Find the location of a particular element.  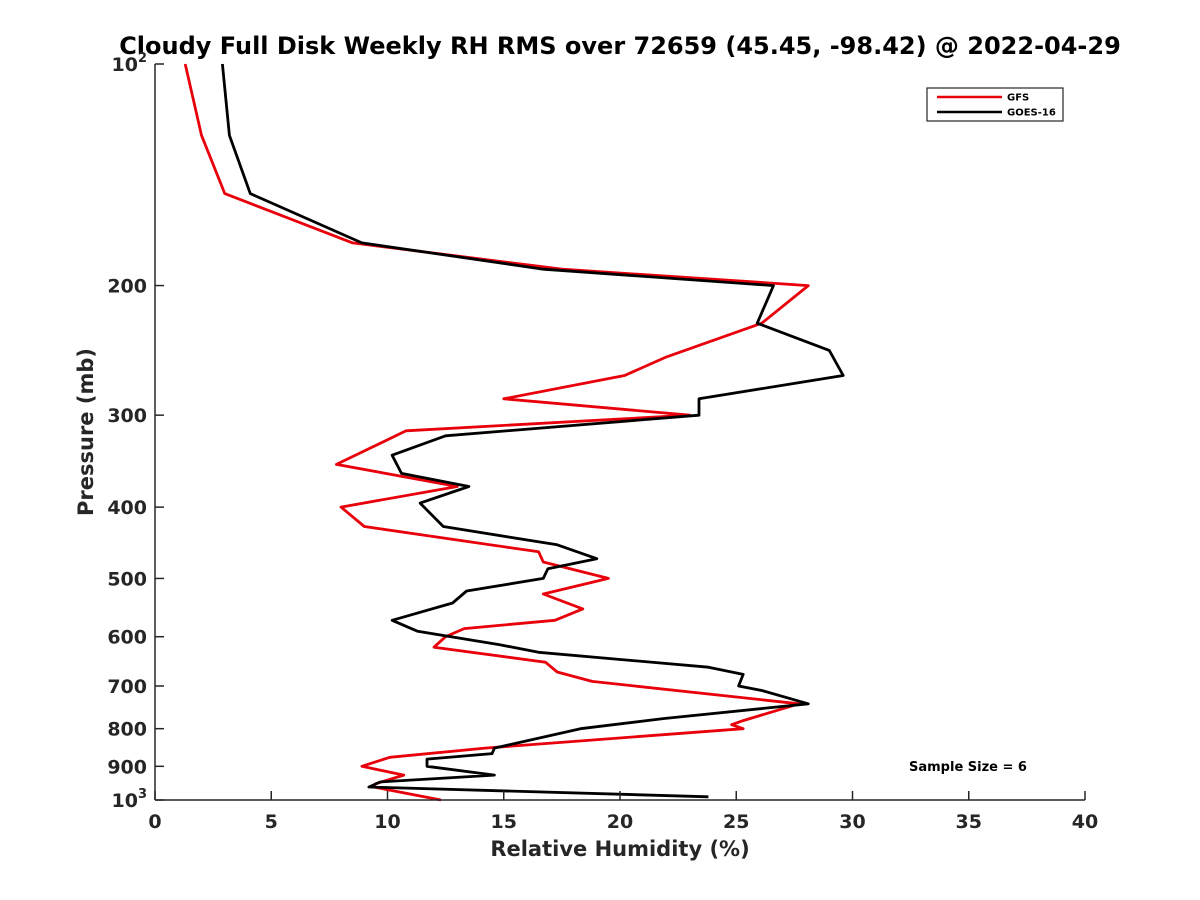

x-tick-label: 35 is located at coordinates (969, 822).